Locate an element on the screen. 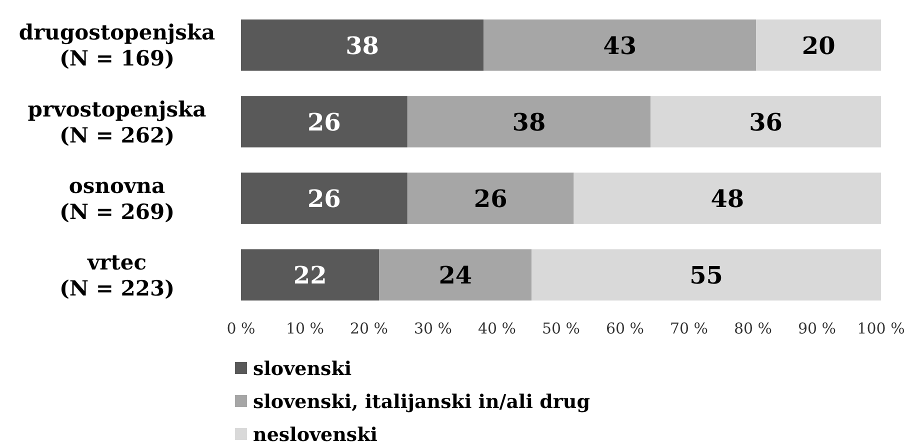  data-label: 55 is located at coordinates (706, 275).